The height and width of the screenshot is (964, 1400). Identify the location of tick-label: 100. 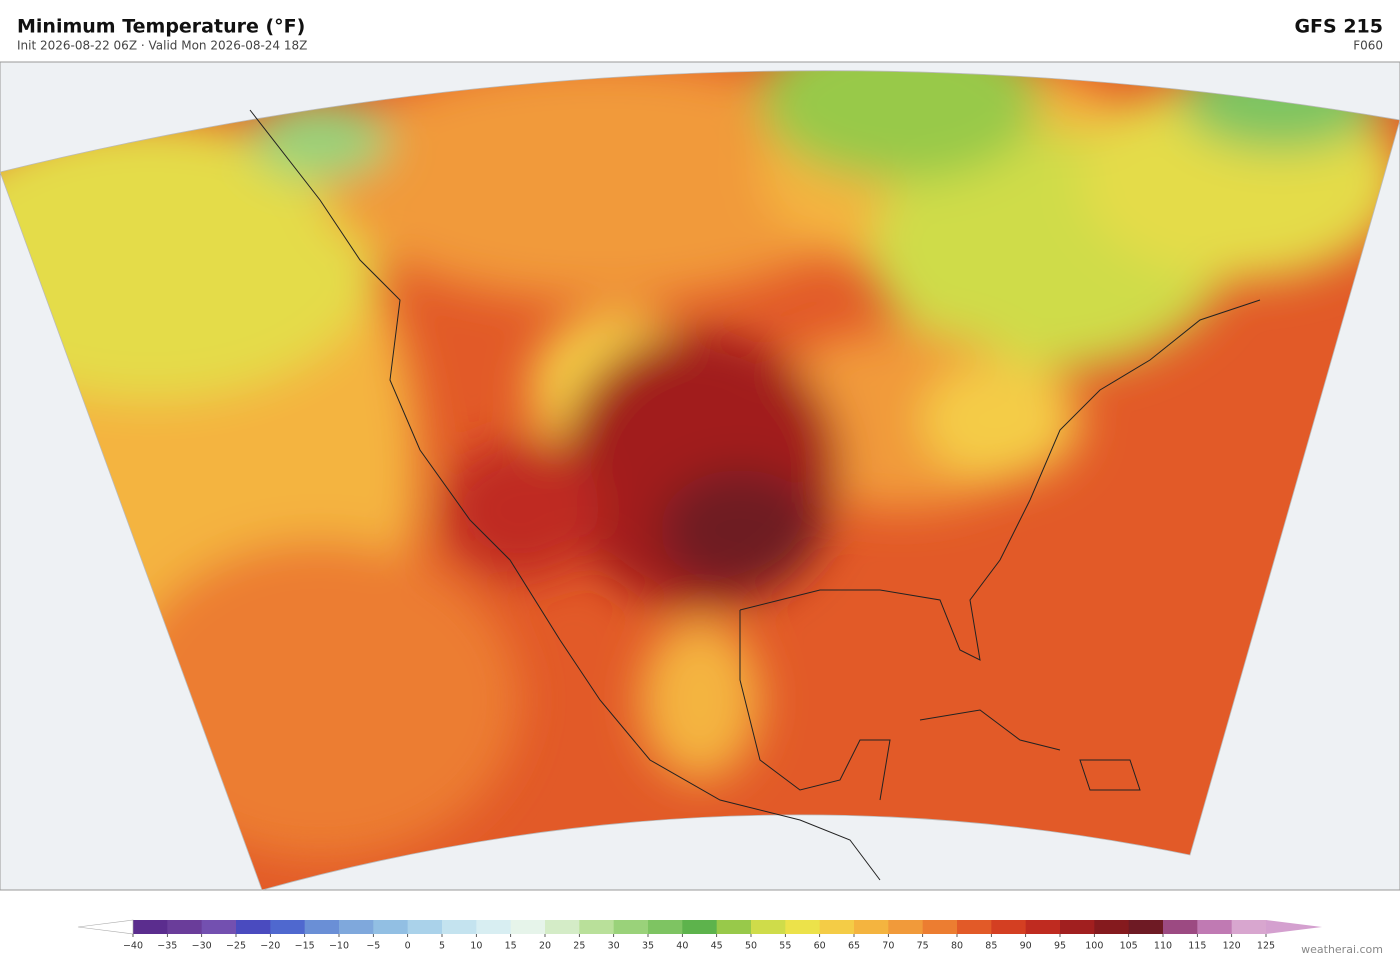
(1094, 946).